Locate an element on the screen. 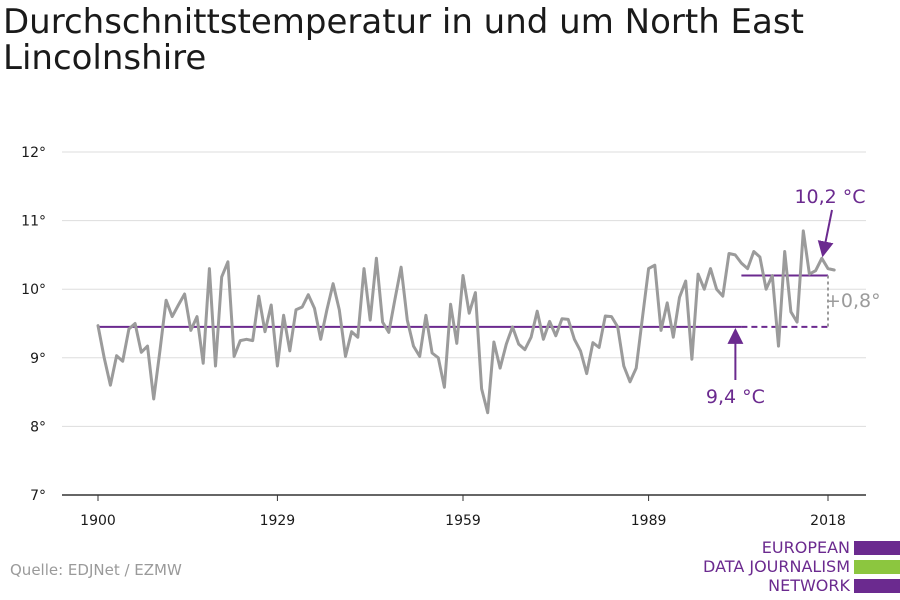 The height and width of the screenshot is (600, 900). recent-average-arrow is located at coordinates (825, 233).